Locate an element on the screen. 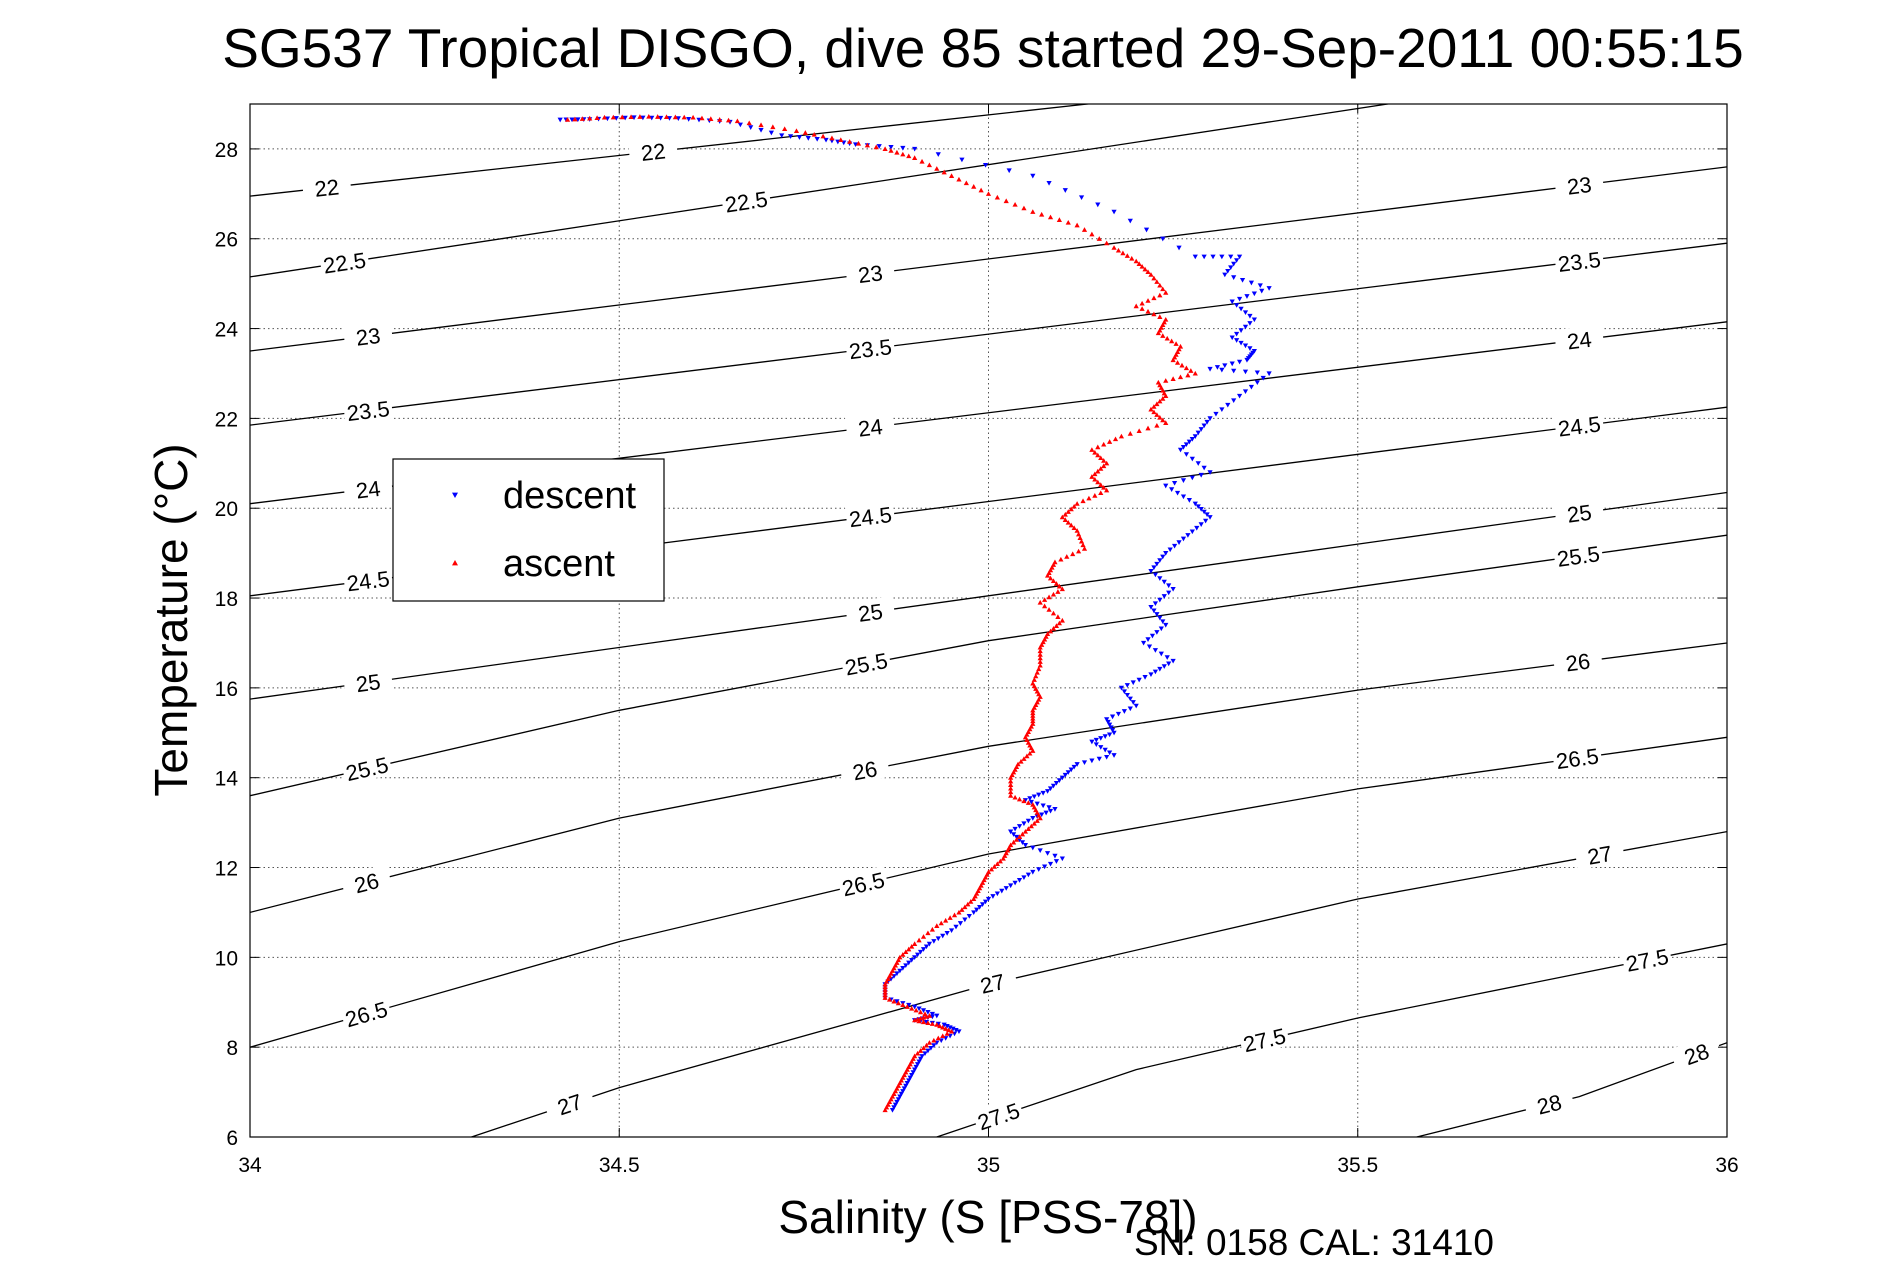 The height and width of the screenshot is (1262, 1891). density-contour-line is located at coordinates (582, 91).